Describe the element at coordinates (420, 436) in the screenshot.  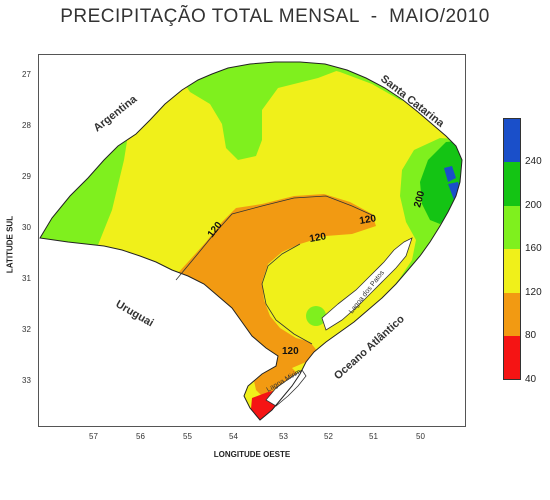
I see `x-tick-50: 50` at that location.